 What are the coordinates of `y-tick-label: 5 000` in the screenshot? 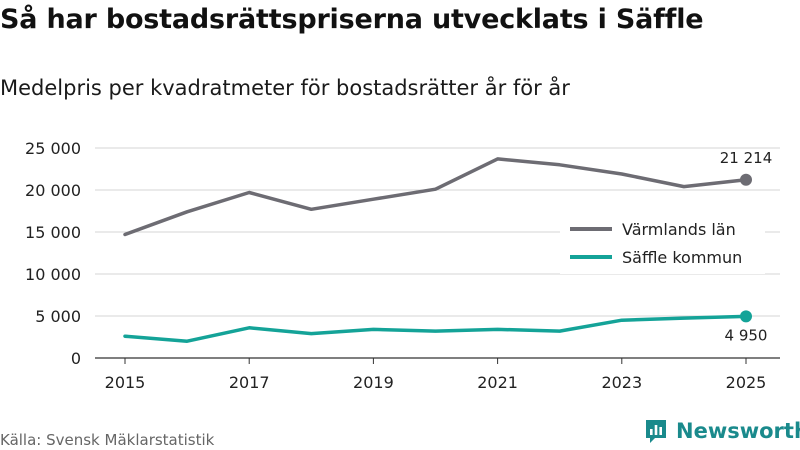 It's located at (58, 316).